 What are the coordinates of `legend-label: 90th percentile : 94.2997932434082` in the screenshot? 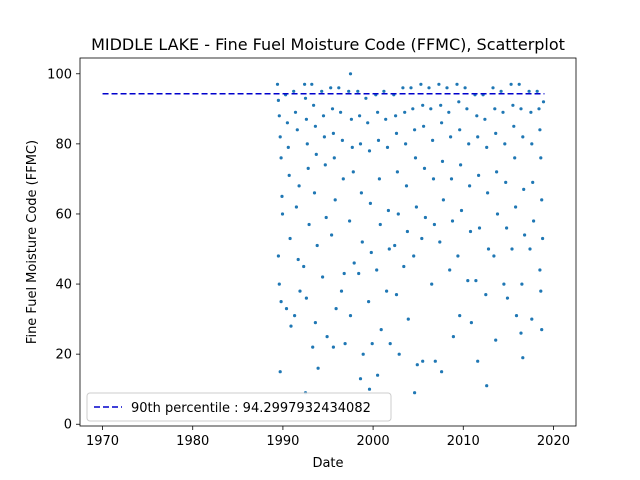 It's located at (251, 408).